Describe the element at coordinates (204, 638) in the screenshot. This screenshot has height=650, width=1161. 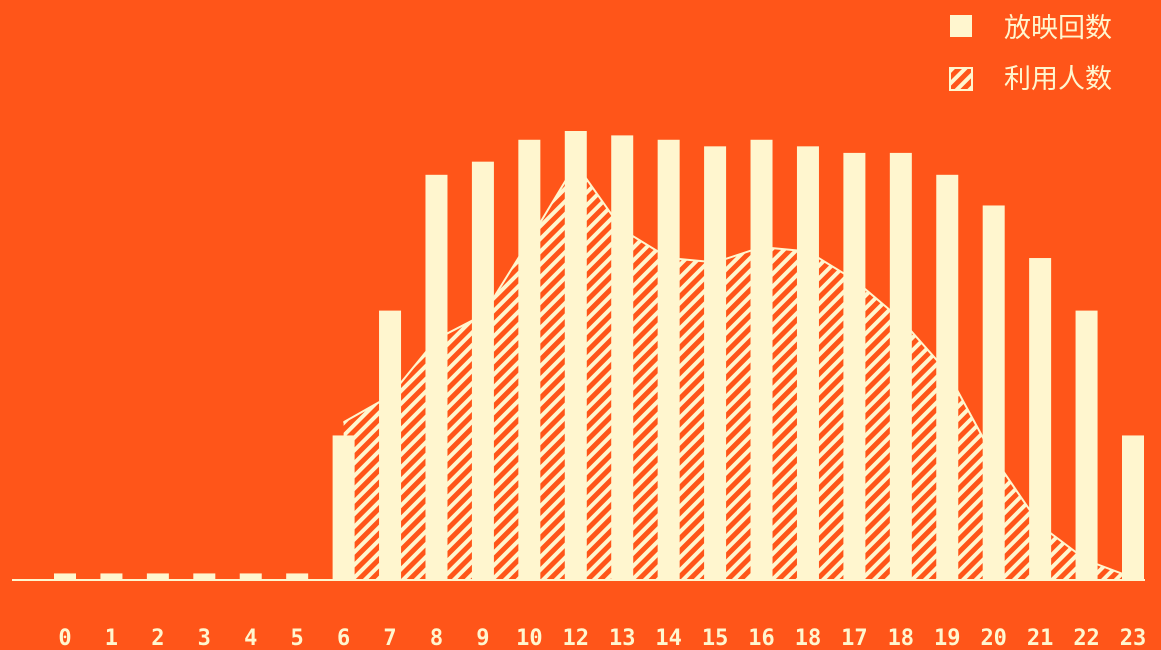
I see `x-tick-label: 3` at that location.